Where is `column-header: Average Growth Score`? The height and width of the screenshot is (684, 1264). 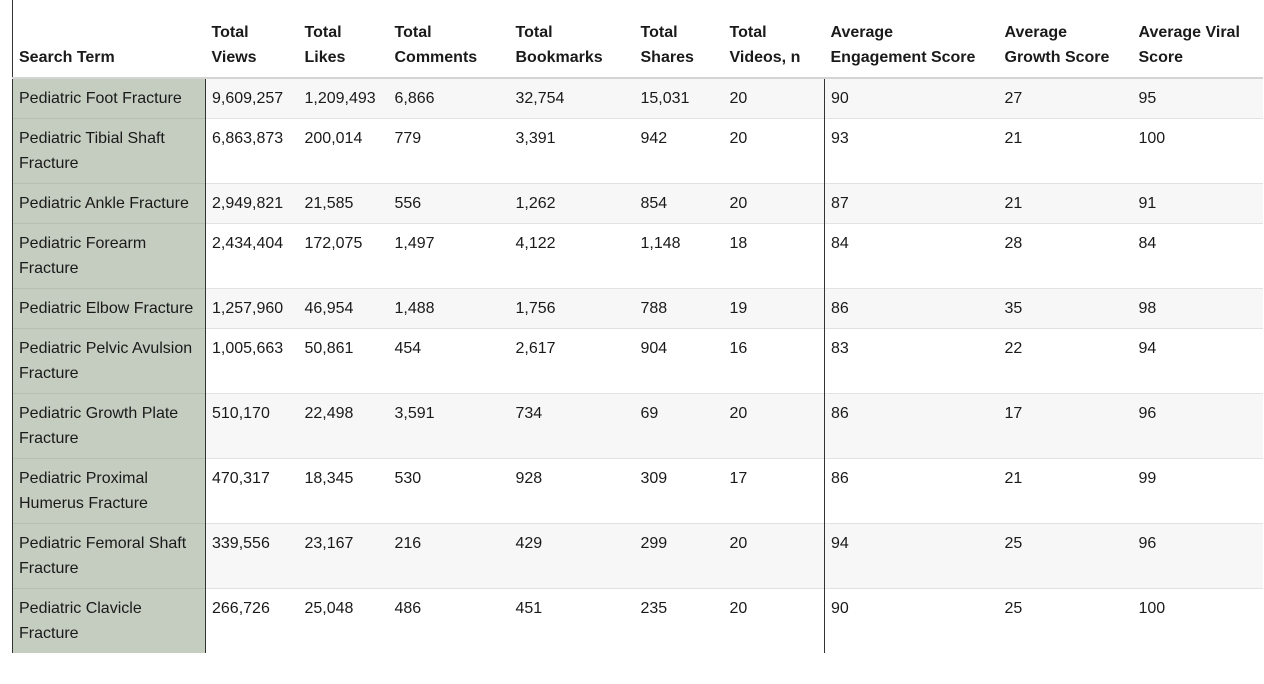 column-header: Average Growth Score is located at coordinates (1065, 39).